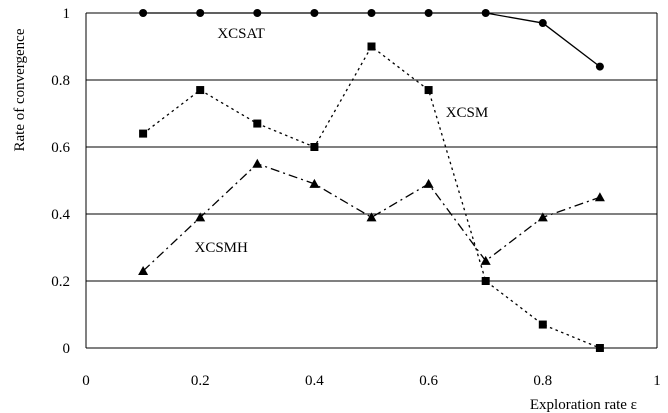 This screenshot has width=668, height=413. I want to click on series-label-xcsm: XCSM, so click(467, 113).